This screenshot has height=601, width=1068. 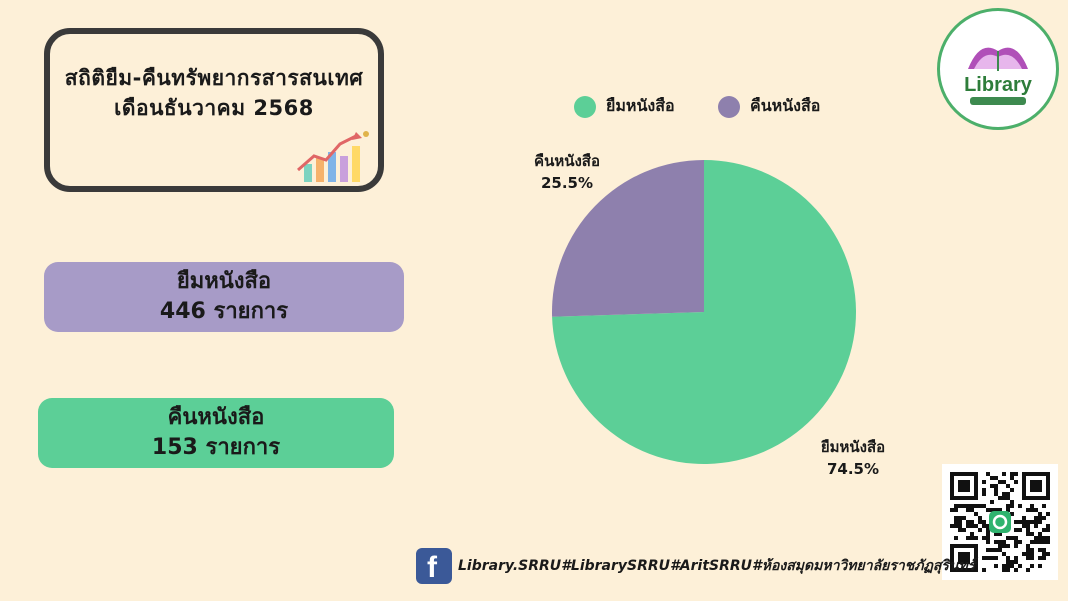 I want to click on legend-swatch-borrow, so click(x=585, y=106).